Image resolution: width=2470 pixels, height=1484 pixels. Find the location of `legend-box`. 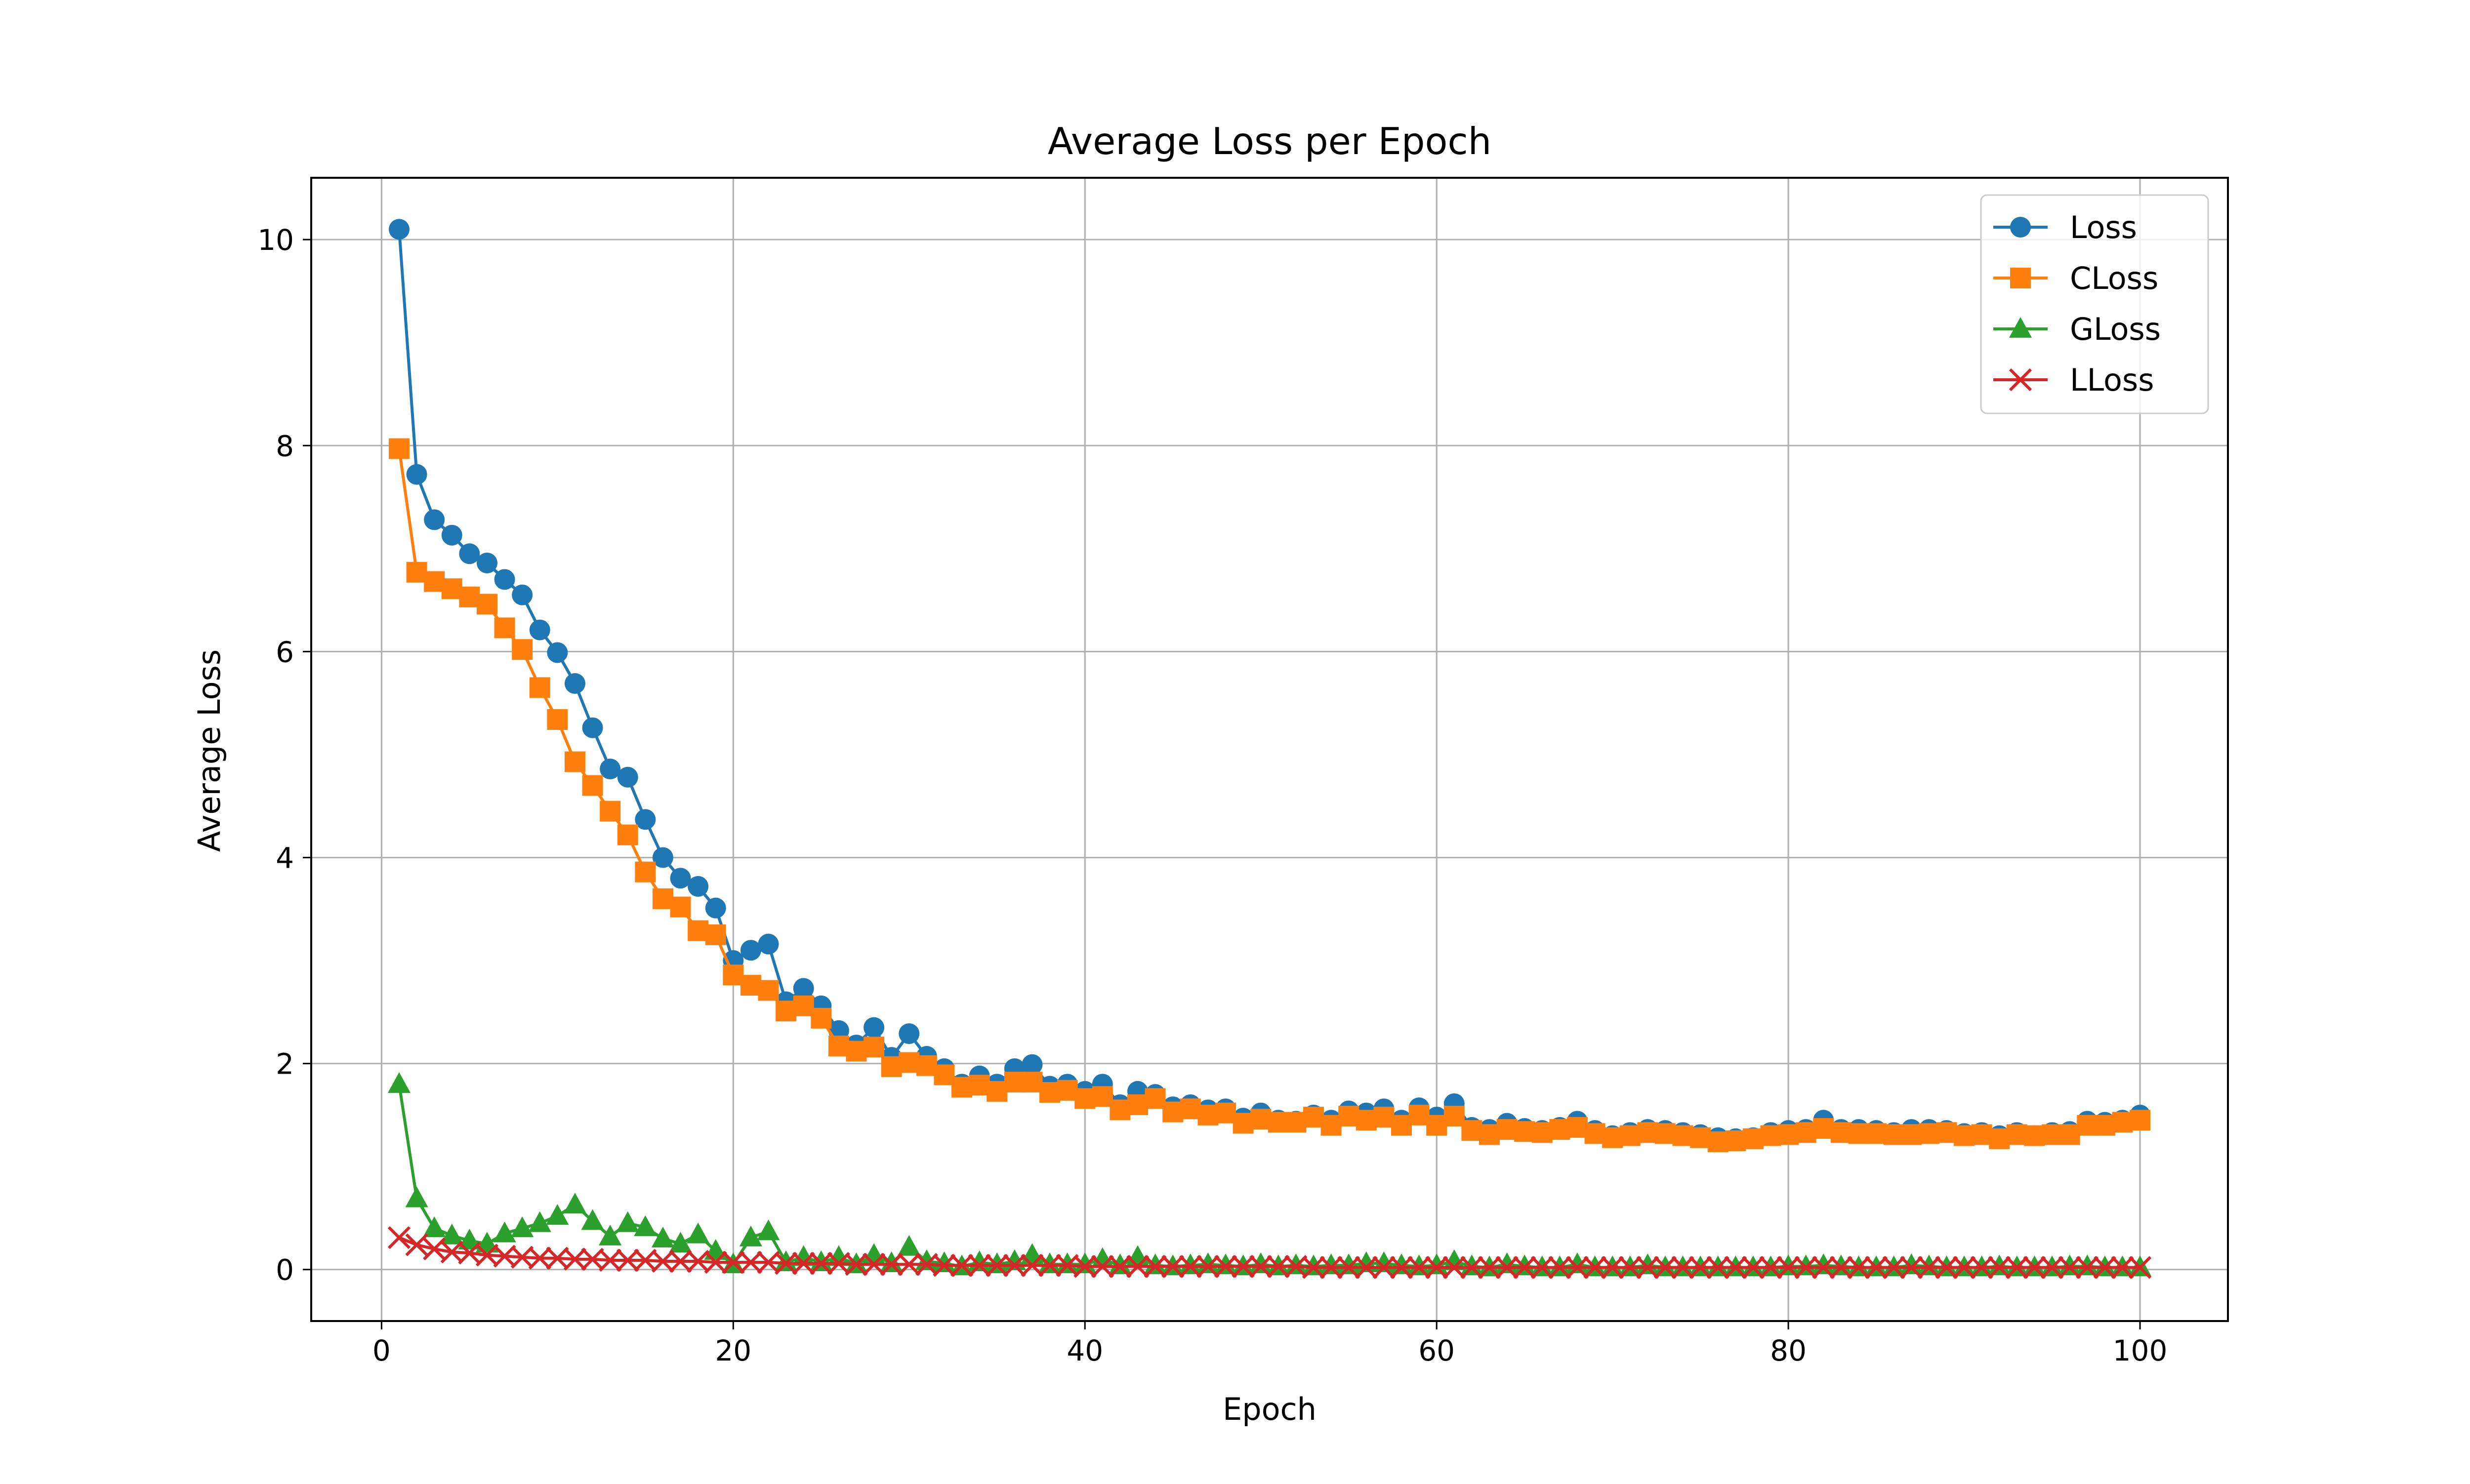

legend-box is located at coordinates (2094, 304).